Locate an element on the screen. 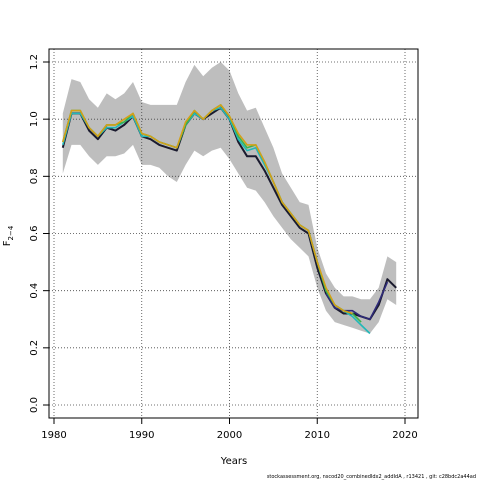 The height and width of the screenshot is (480, 480). x-tick-label-2010: 2010 is located at coordinates (317, 435).